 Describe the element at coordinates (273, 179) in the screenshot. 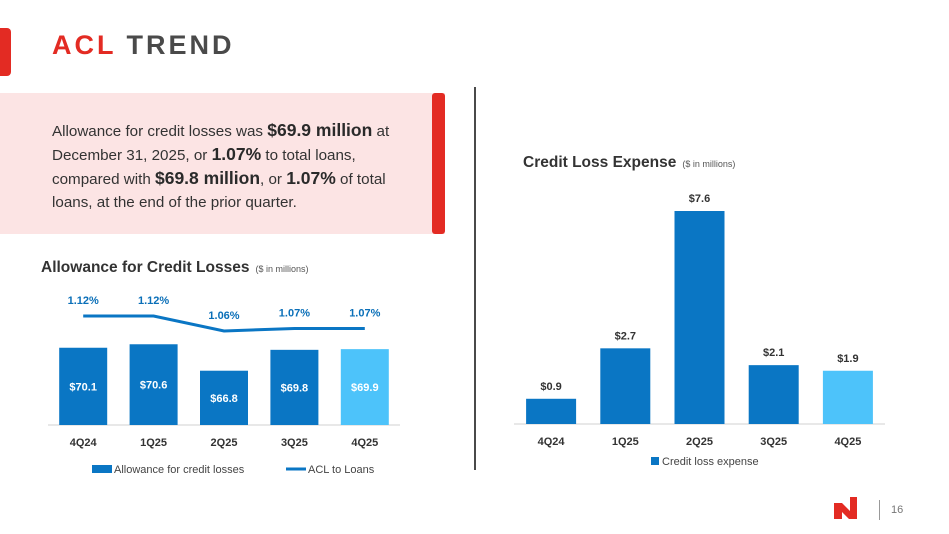

I see `summary-text-part: , or` at that location.